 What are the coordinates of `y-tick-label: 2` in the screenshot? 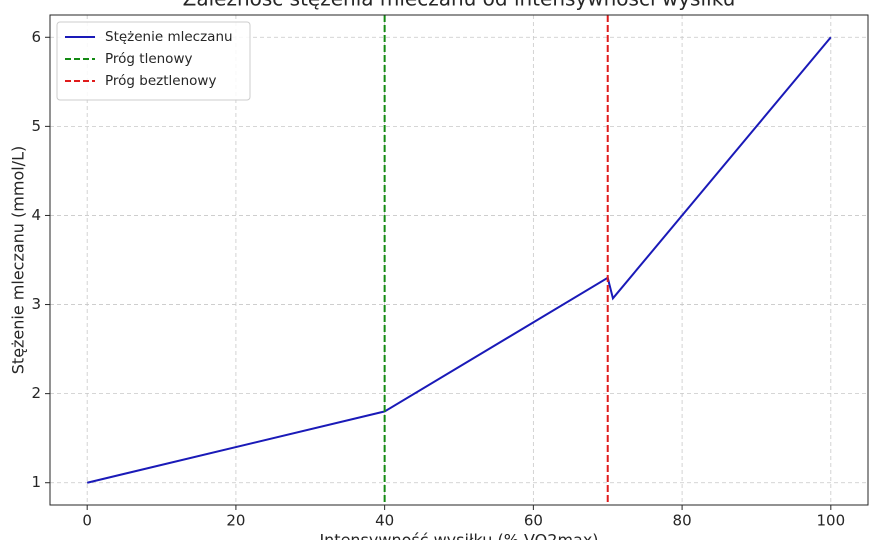 It's located at (36, 393).